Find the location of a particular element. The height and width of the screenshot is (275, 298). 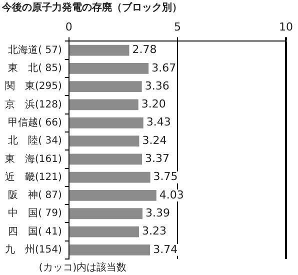

y-tick-label: 東 海(161) is located at coordinates (33, 158).